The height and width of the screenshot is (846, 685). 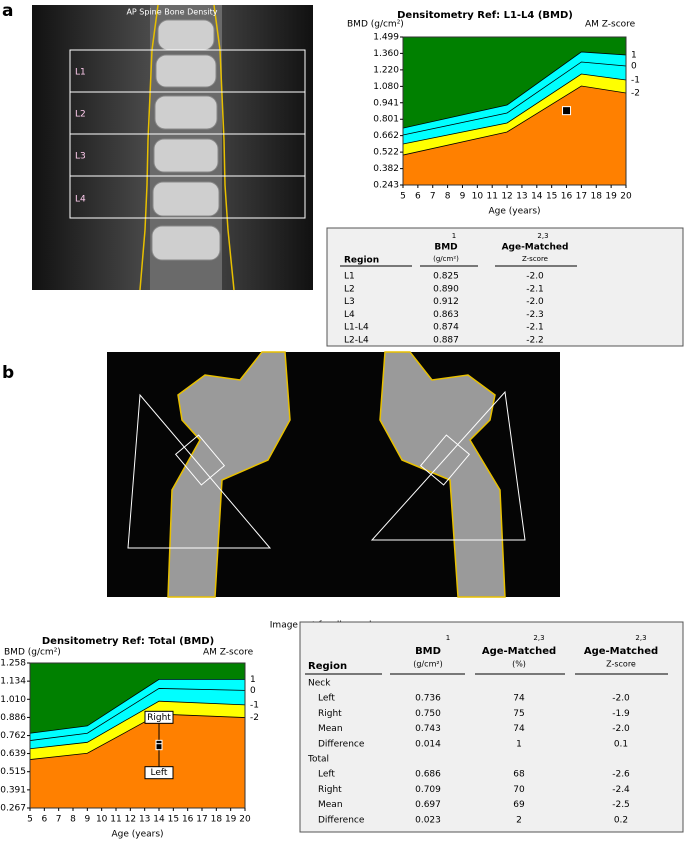 I want to click on y-tick-label: 0.886, so click(x=13, y=718).